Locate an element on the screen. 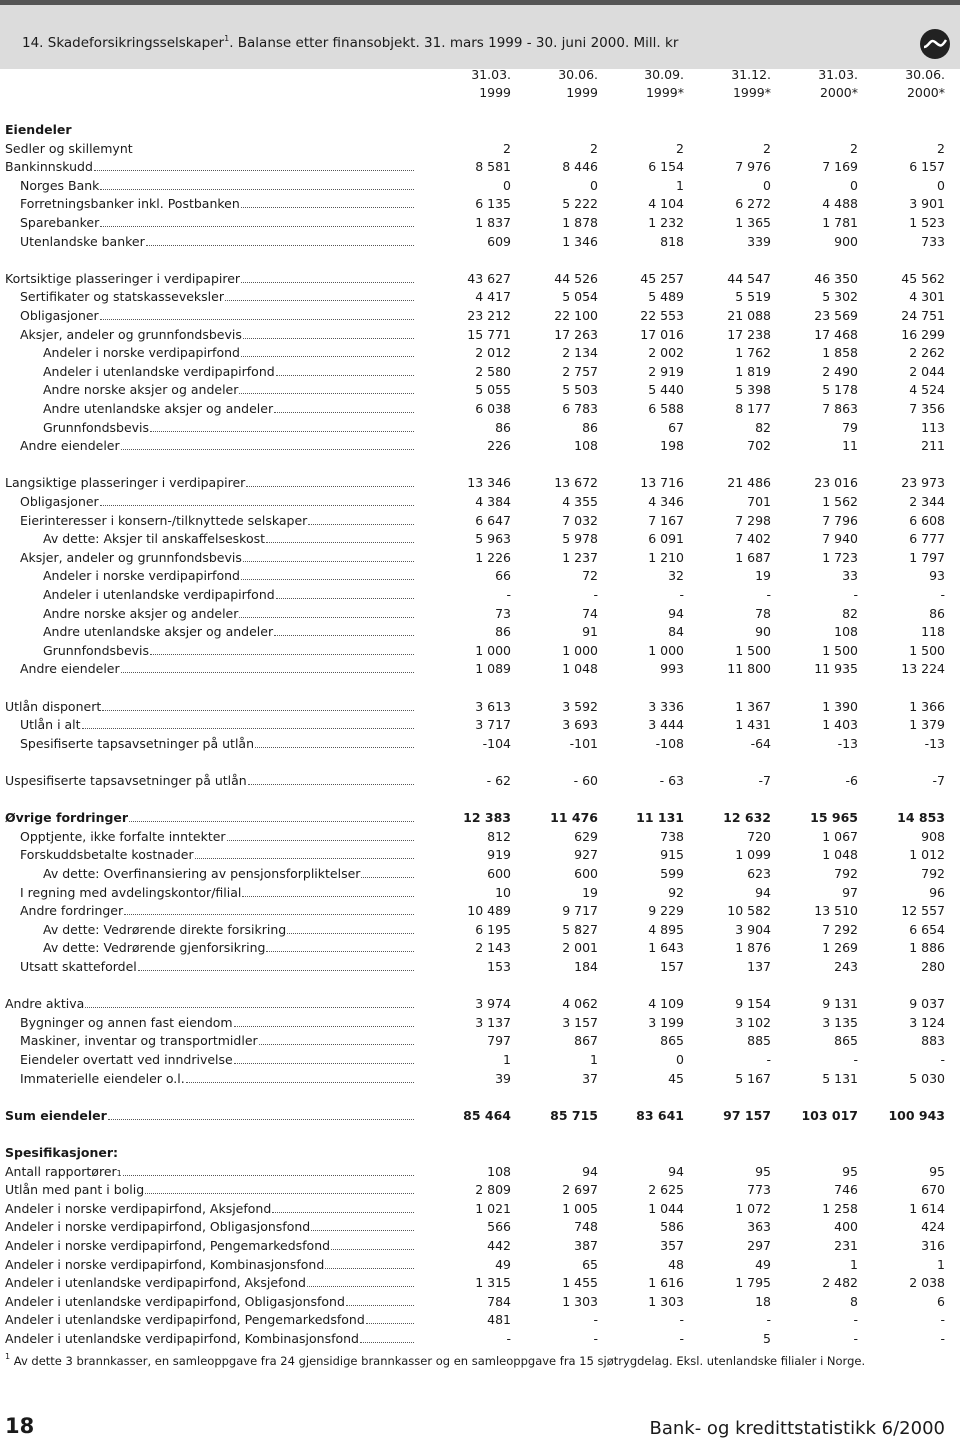 The width and height of the screenshot is (960, 1445). cell-value: 2 490 is located at coordinates (840, 371).